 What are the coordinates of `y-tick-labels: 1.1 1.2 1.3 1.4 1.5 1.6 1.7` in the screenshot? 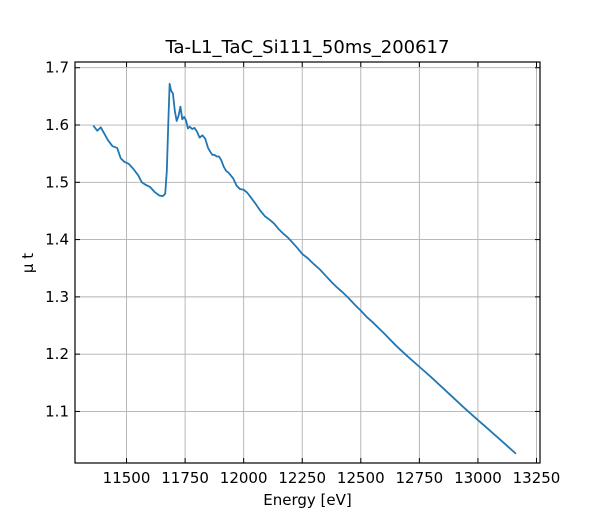 It's located at (57, 240).